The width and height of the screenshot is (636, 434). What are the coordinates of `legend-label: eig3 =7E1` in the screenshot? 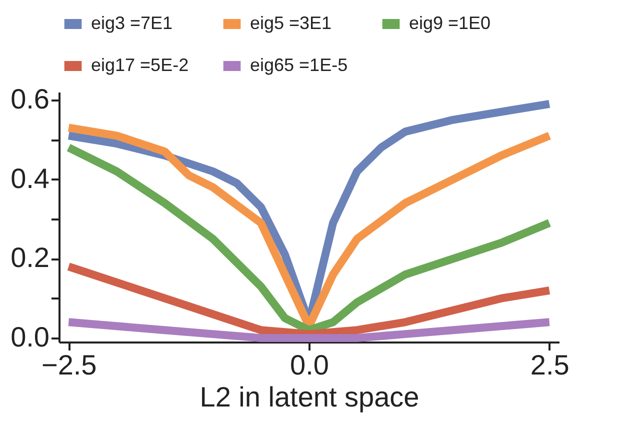 It's located at (132, 23).